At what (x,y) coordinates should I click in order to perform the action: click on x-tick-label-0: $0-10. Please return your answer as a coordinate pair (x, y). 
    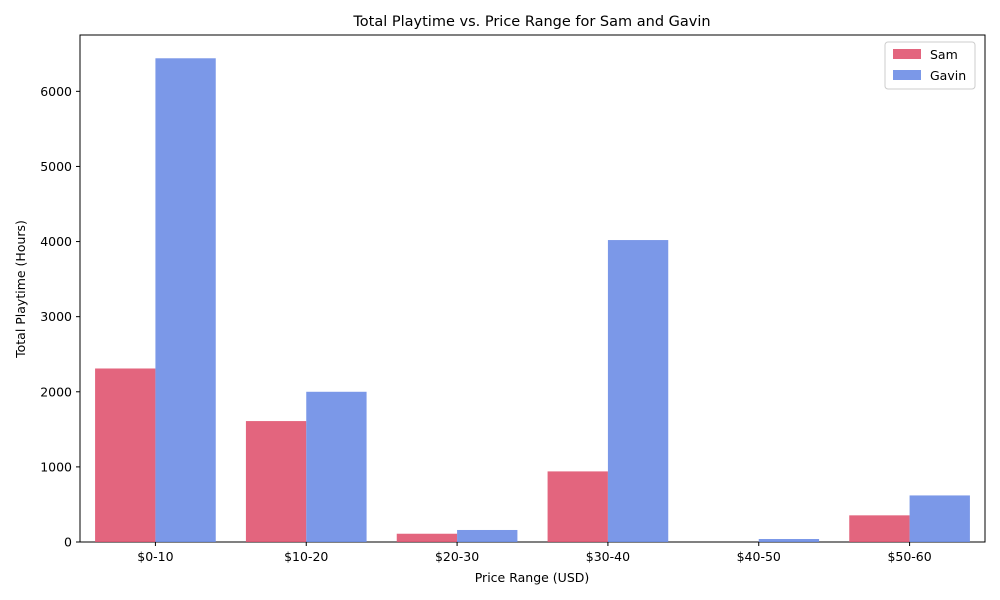
    Looking at the image, I should click on (155, 556).